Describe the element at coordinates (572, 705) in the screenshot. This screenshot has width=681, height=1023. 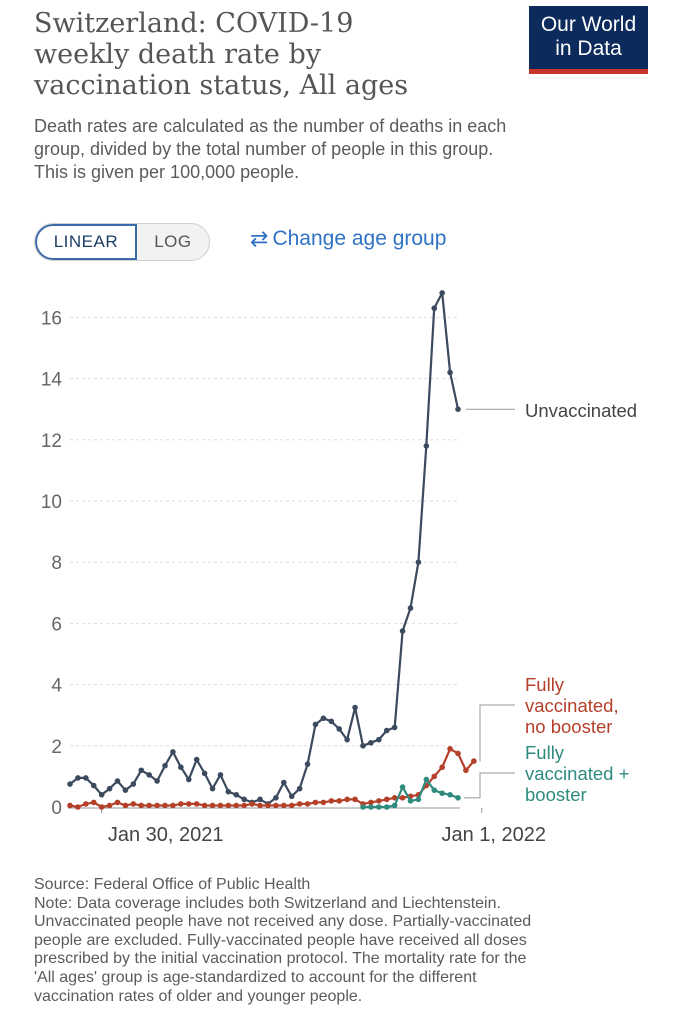
I see `legend-label: vaccinated,` at that location.